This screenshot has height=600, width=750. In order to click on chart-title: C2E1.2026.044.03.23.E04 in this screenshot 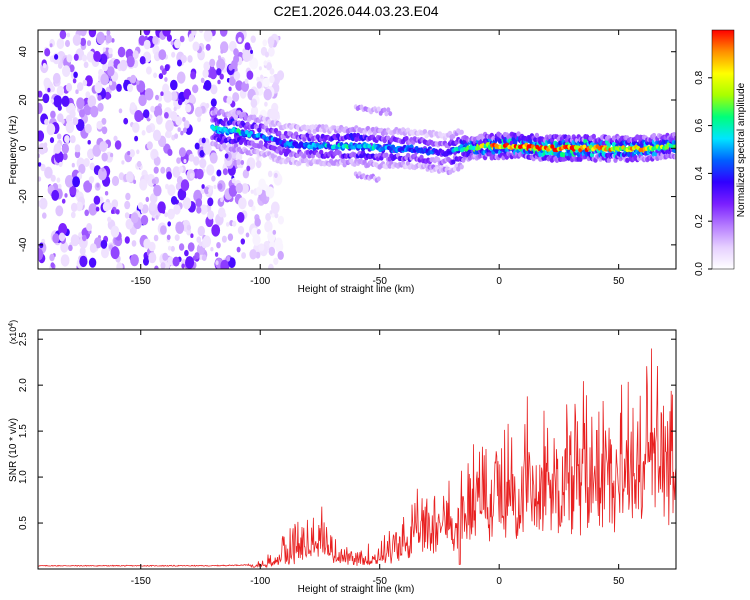, I will do `click(355, 11)`.